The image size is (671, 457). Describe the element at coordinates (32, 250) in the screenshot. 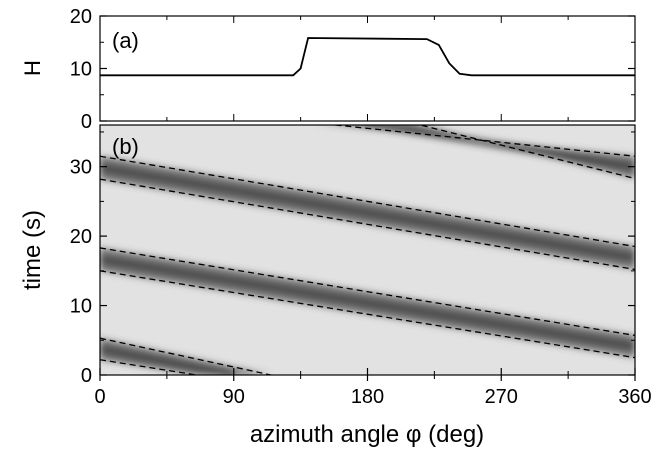

I see `y-axis-label: time (s)` at that location.